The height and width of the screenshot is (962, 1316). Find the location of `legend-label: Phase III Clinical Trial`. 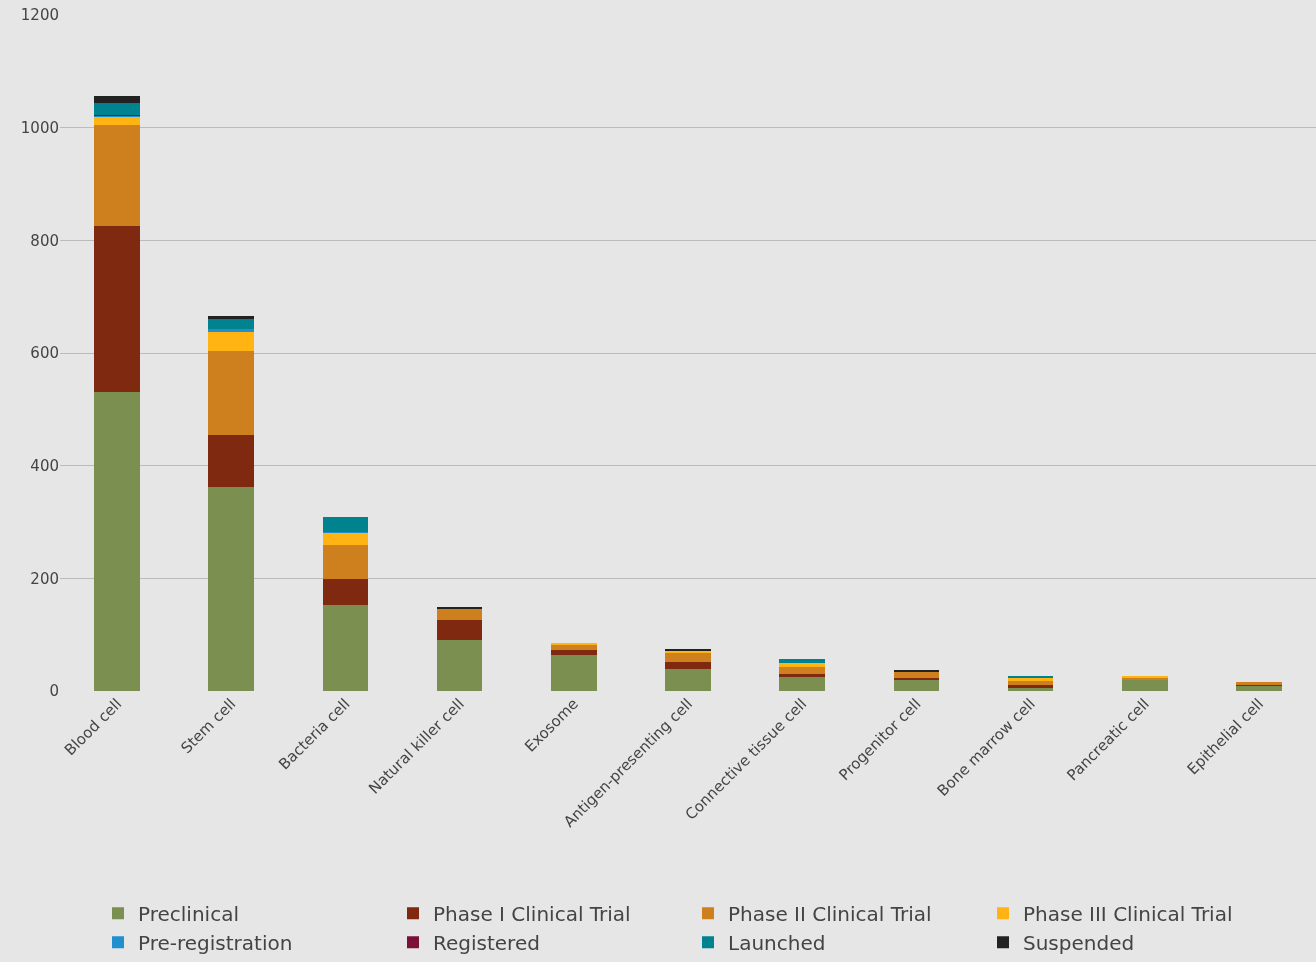

legend-label: Phase III Clinical Trial is located at coordinates (1128, 914).